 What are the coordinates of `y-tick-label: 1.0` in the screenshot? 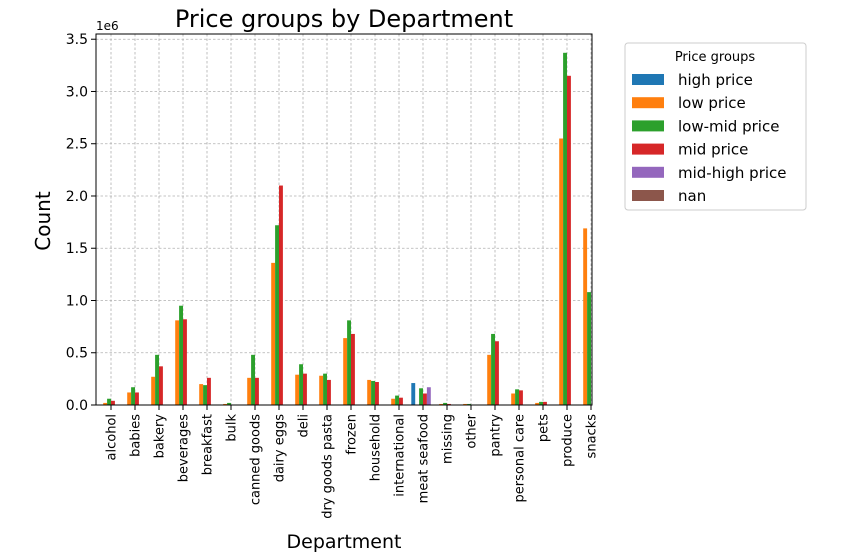 It's located at (77, 301).